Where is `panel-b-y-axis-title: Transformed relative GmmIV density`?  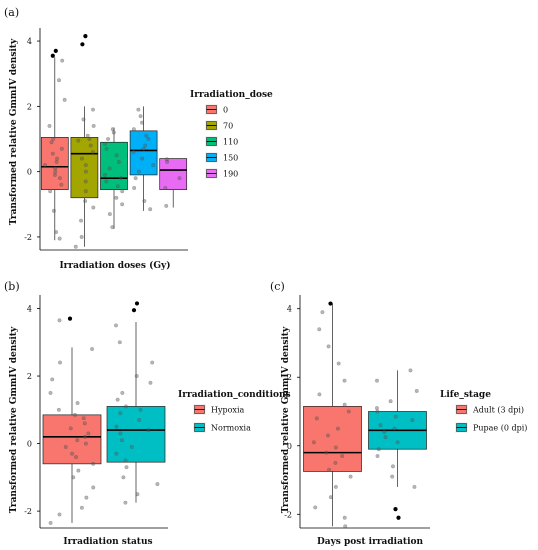 panel-b-y-axis-title: Transformed relative GmmIV density is located at coordinates (14, 419).